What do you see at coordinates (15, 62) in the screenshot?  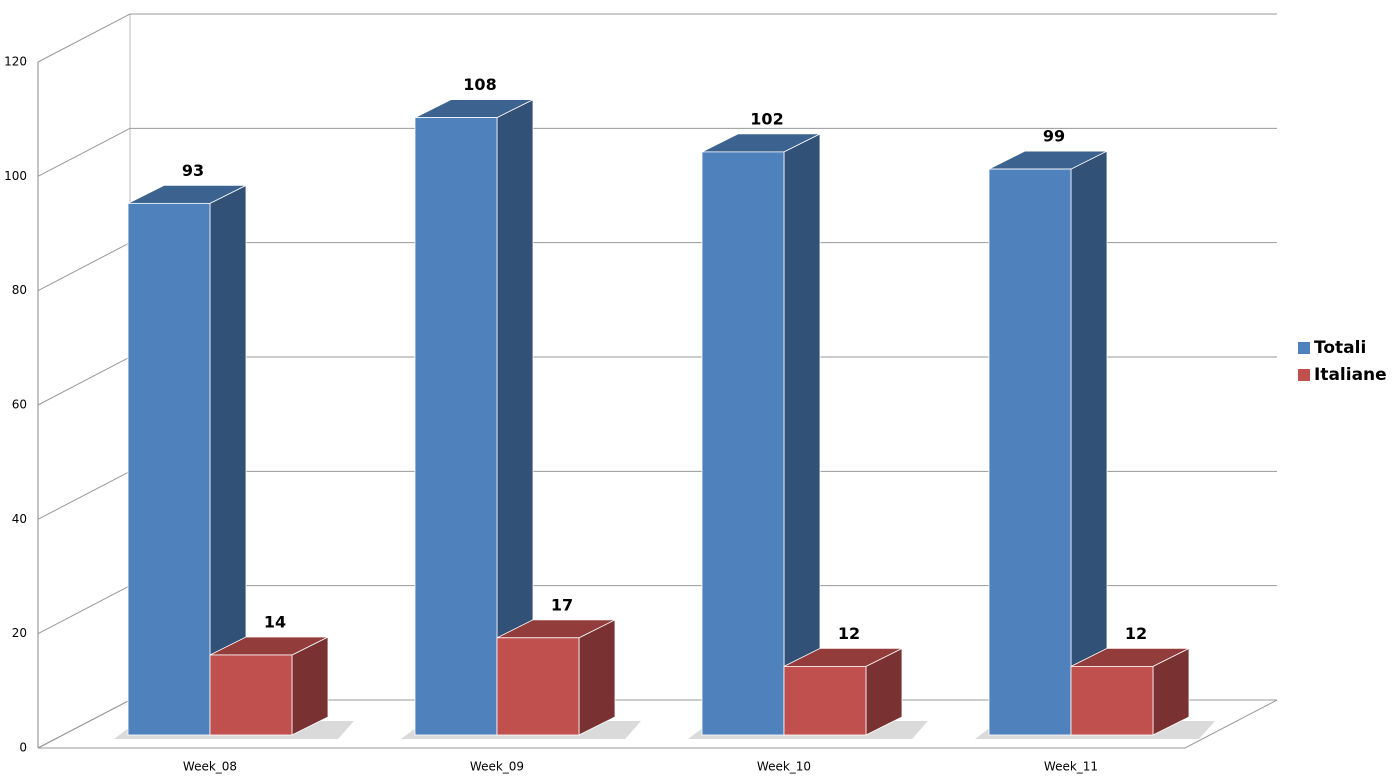 I see `y-tick-label: 120` at bounding box center [15, 62].